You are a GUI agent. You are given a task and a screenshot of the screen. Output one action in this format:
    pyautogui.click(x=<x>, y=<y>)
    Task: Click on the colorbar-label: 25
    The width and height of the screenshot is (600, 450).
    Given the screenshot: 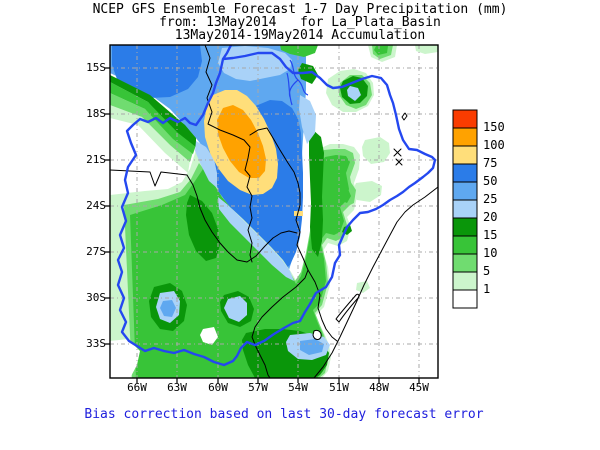 What is the action you would take?
    pyautogui.click(x=490, y=199)
    